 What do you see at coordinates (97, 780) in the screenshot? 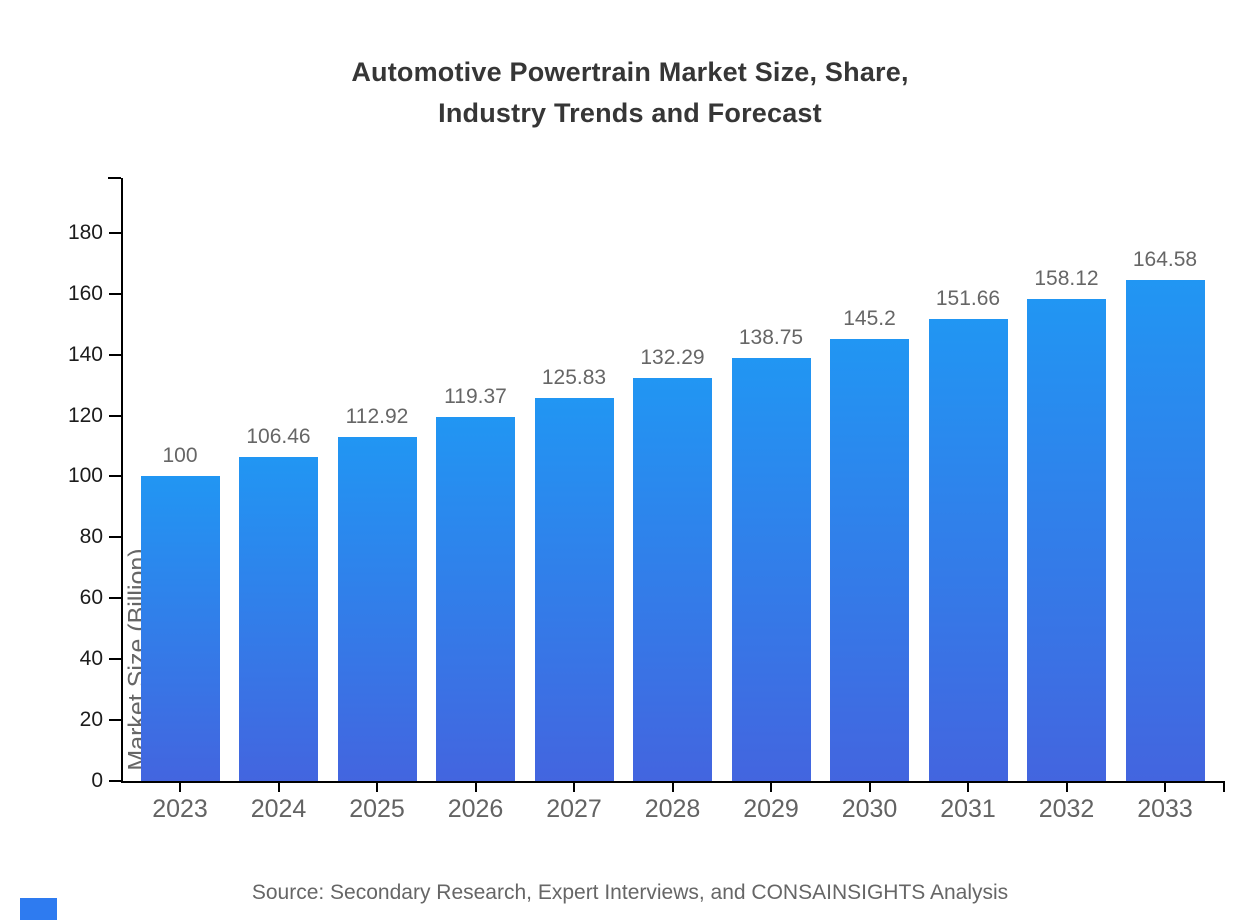
I see `y-axis-tick-label: 0` at bounding box center [97, 780].